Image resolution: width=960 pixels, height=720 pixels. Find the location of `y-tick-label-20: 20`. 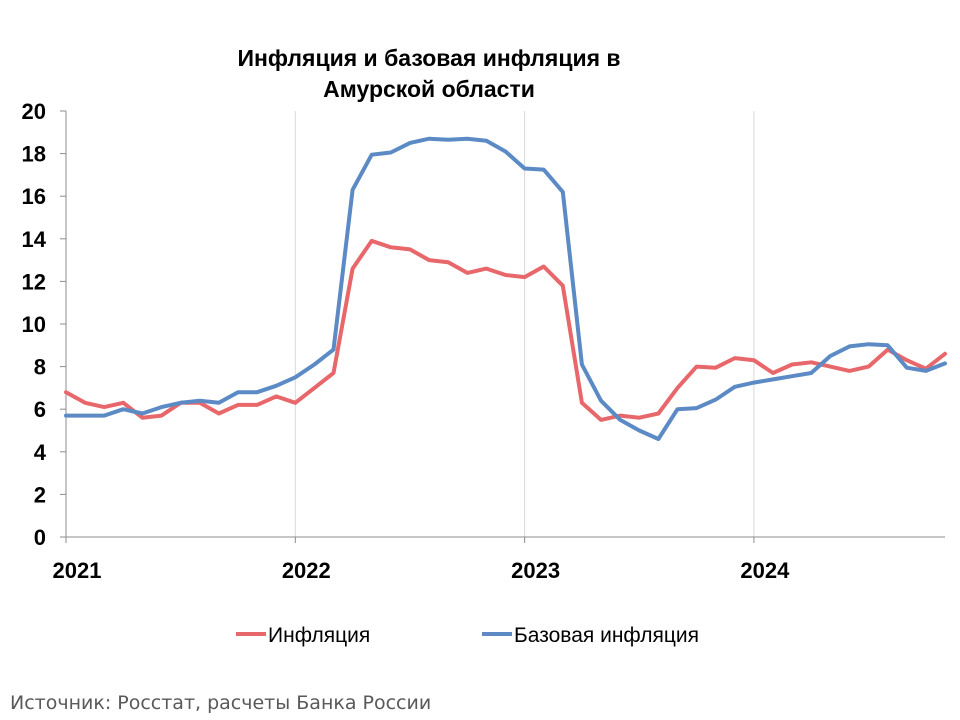

y-tick-label-20: 20 is located at coordinates (34, 111).